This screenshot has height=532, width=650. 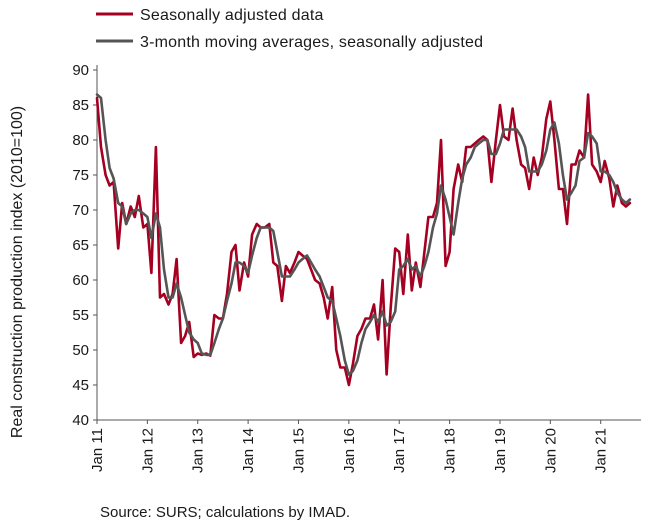 I want to click on y-tick-label: 65, so click(x=80, y=245).